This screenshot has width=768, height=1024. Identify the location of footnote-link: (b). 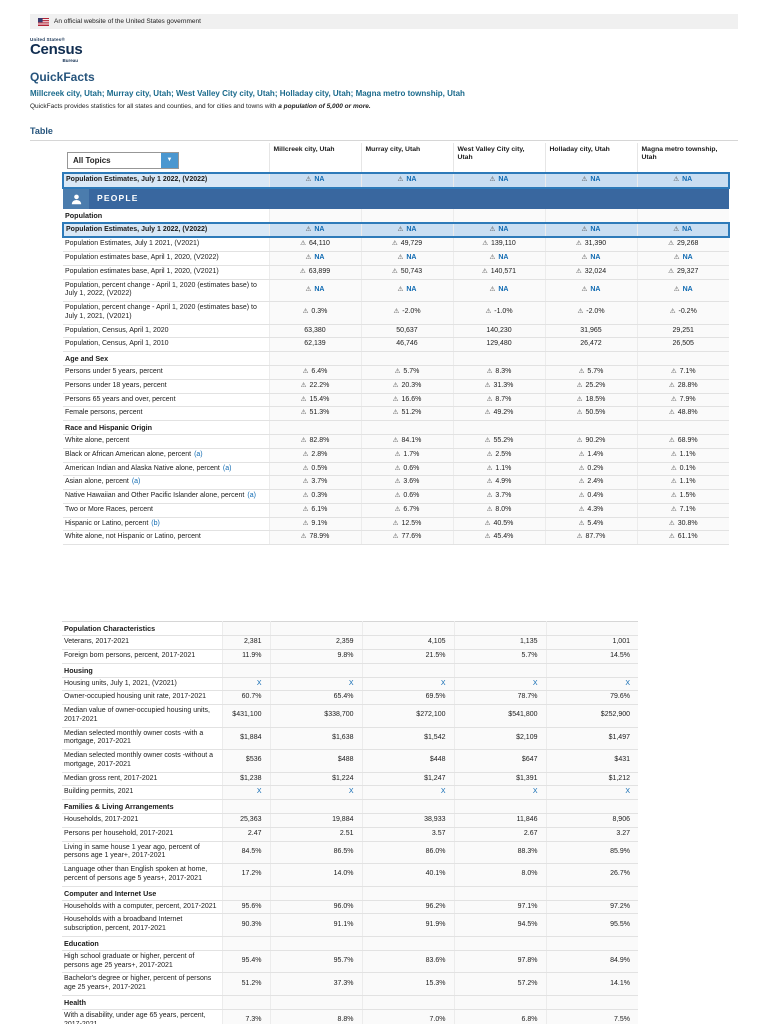
(155, 523).